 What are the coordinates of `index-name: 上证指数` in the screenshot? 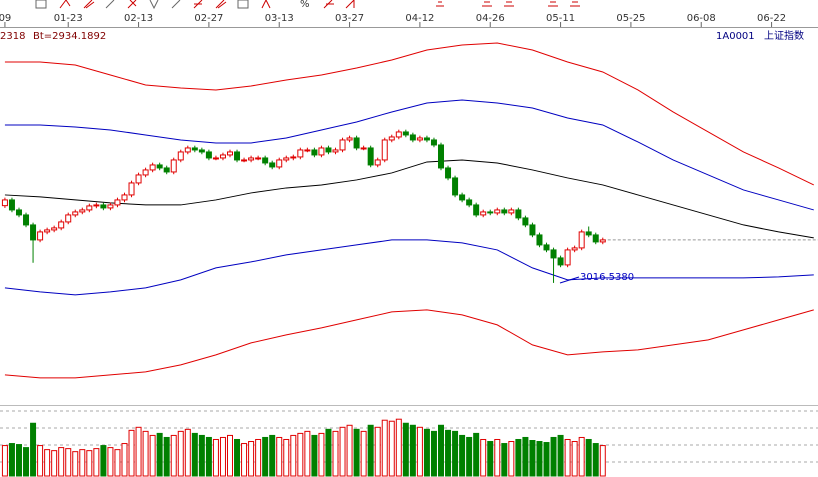 It's located at (784, 35).